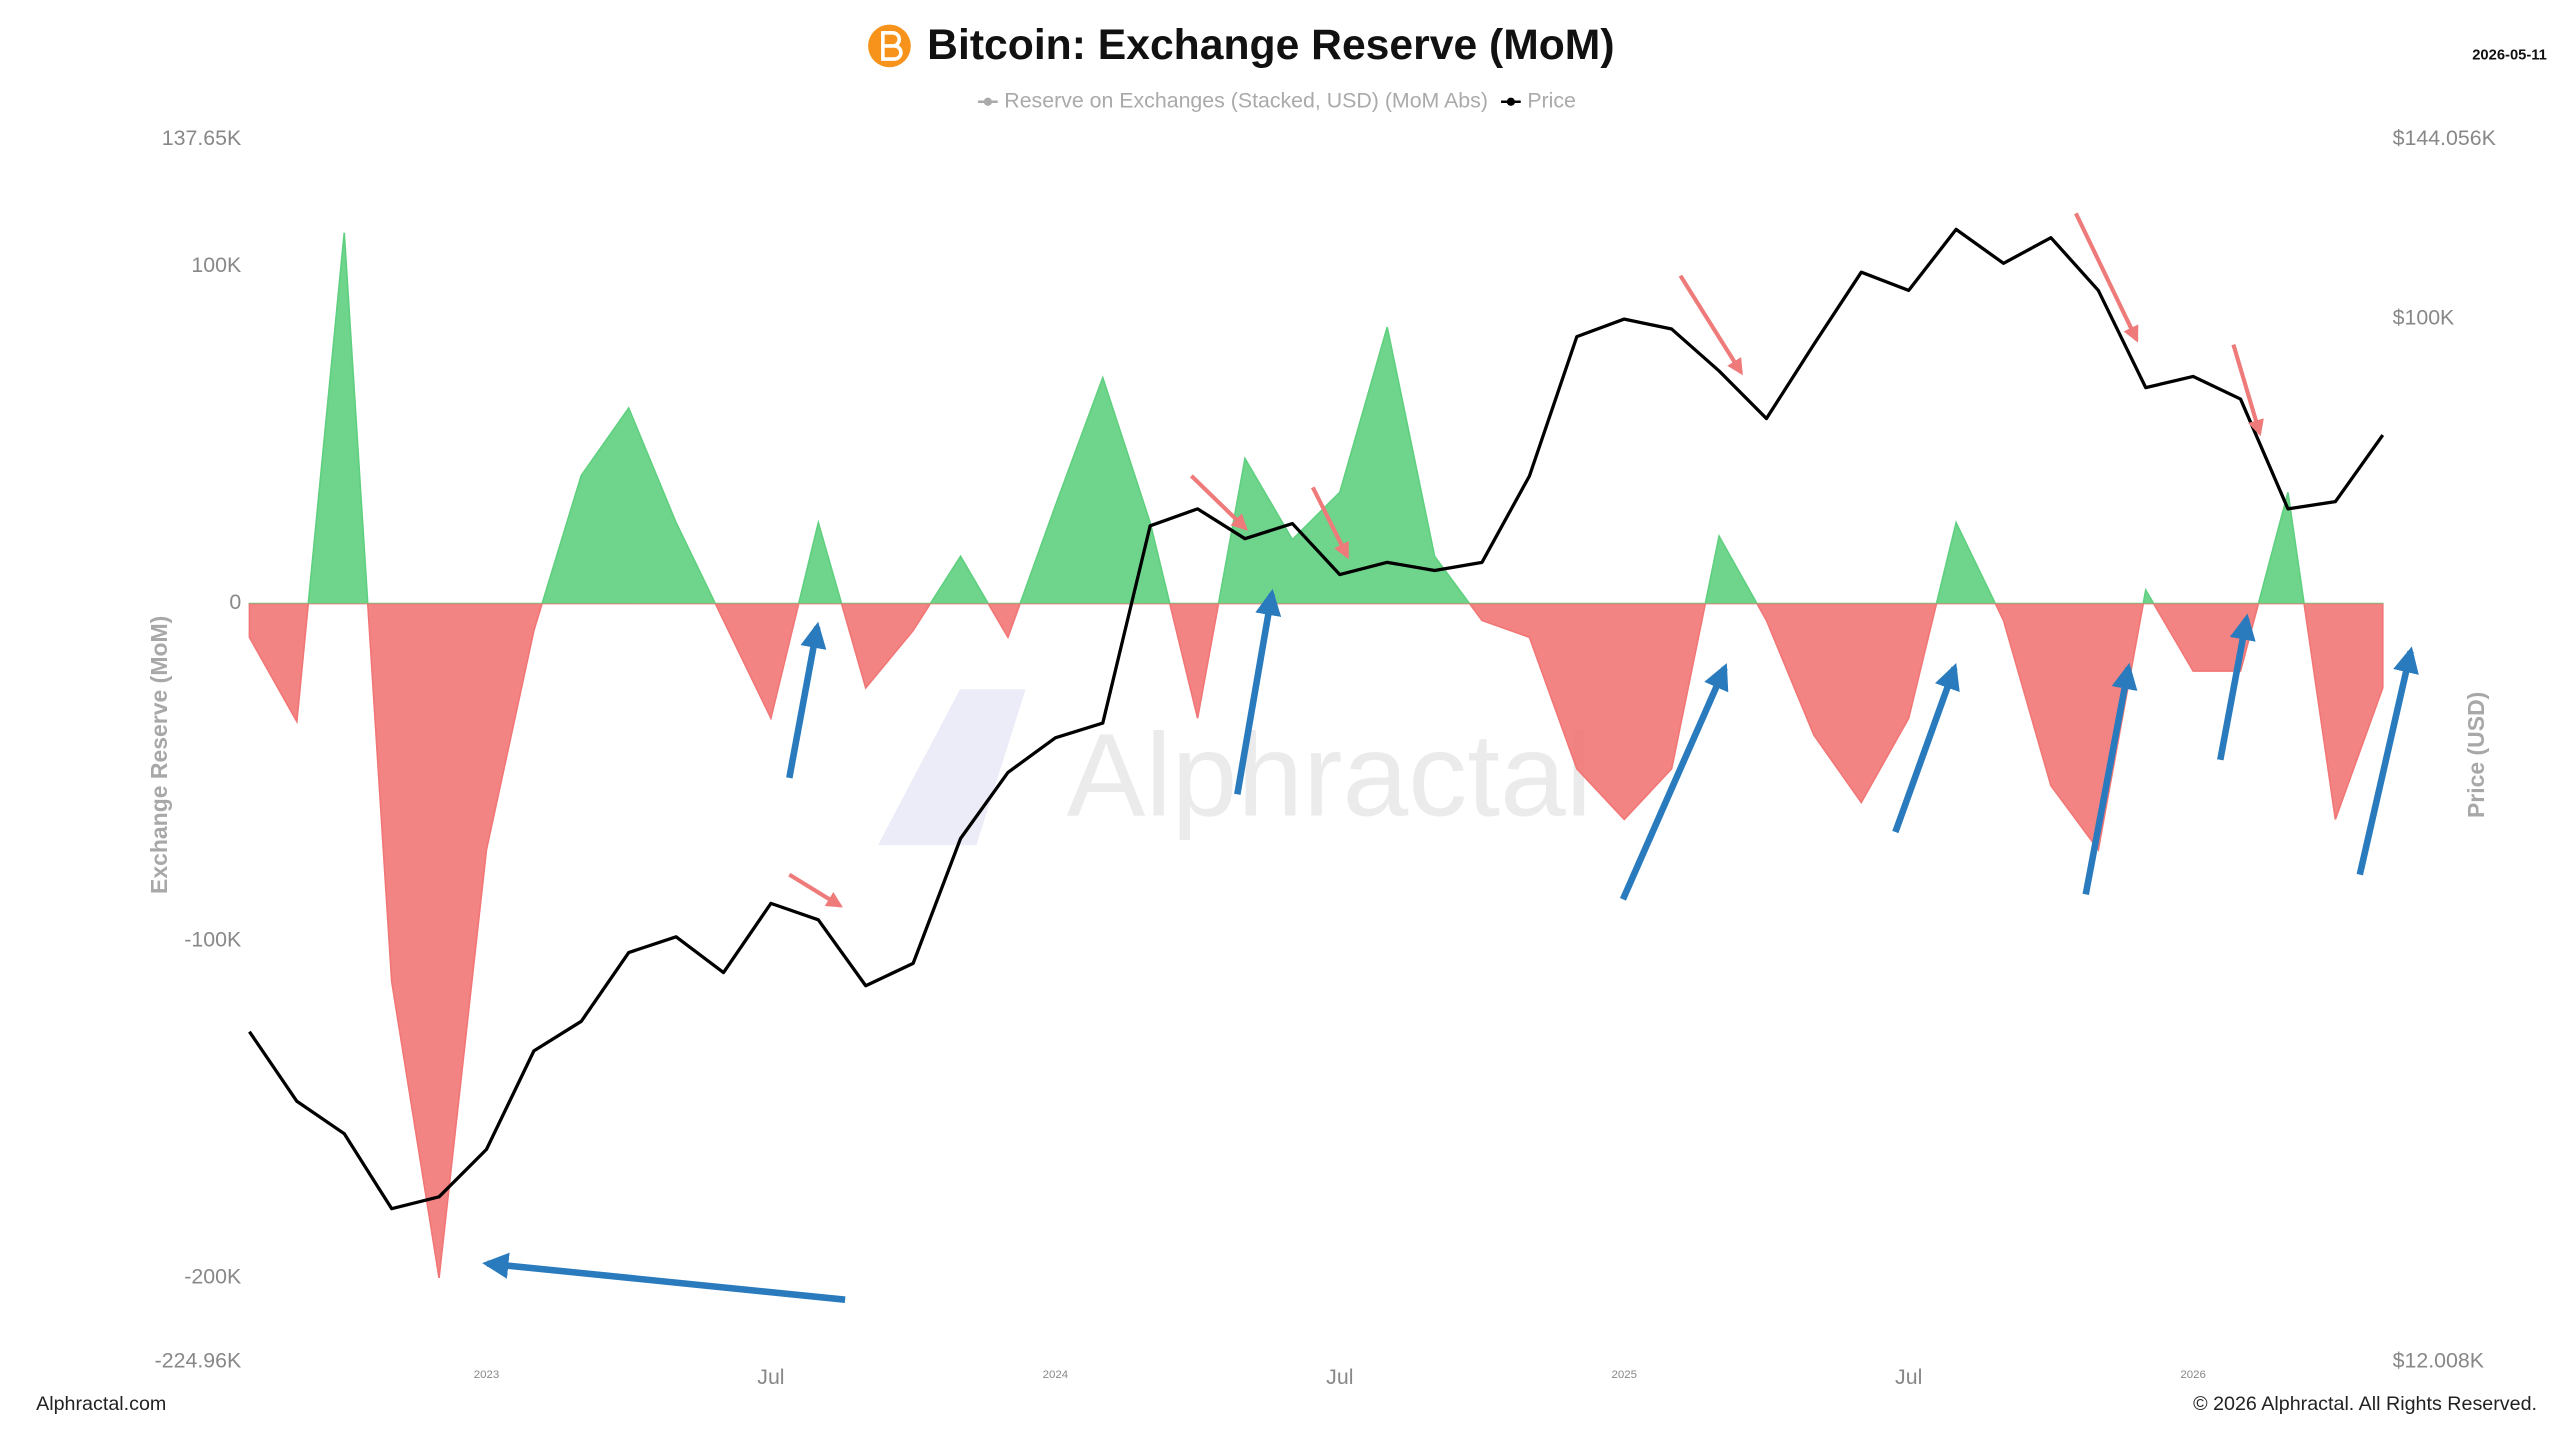 This screenshot has height=1440, width=2560. What do you see at coordinates (101, 1404) in the screenshot?
I see `source: Alphractal.com` at bounding box center [101, 1404].